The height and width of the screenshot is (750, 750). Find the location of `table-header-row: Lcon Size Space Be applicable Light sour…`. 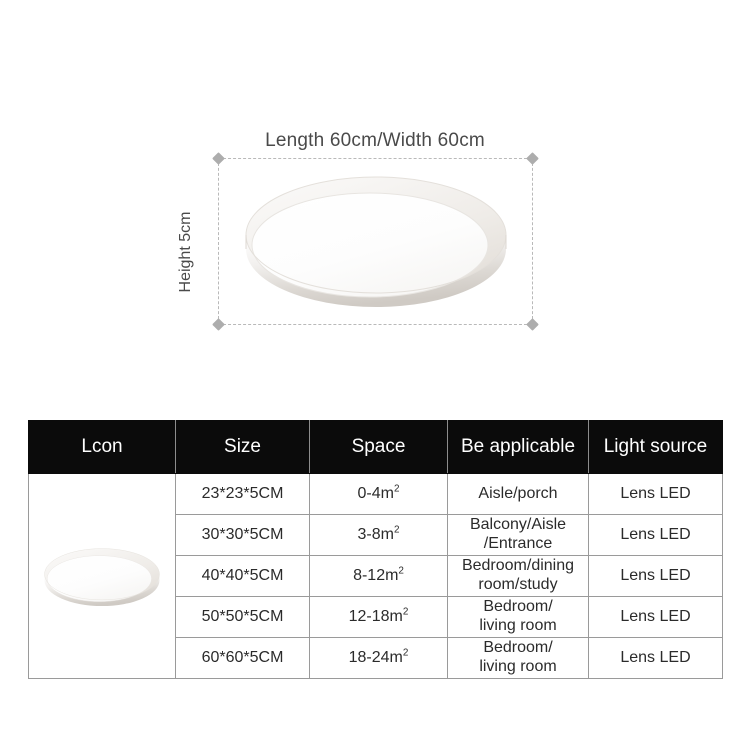

table-header-row: Lcon Size Space Be applicable Light sour… is located at coordinates (375, 447).